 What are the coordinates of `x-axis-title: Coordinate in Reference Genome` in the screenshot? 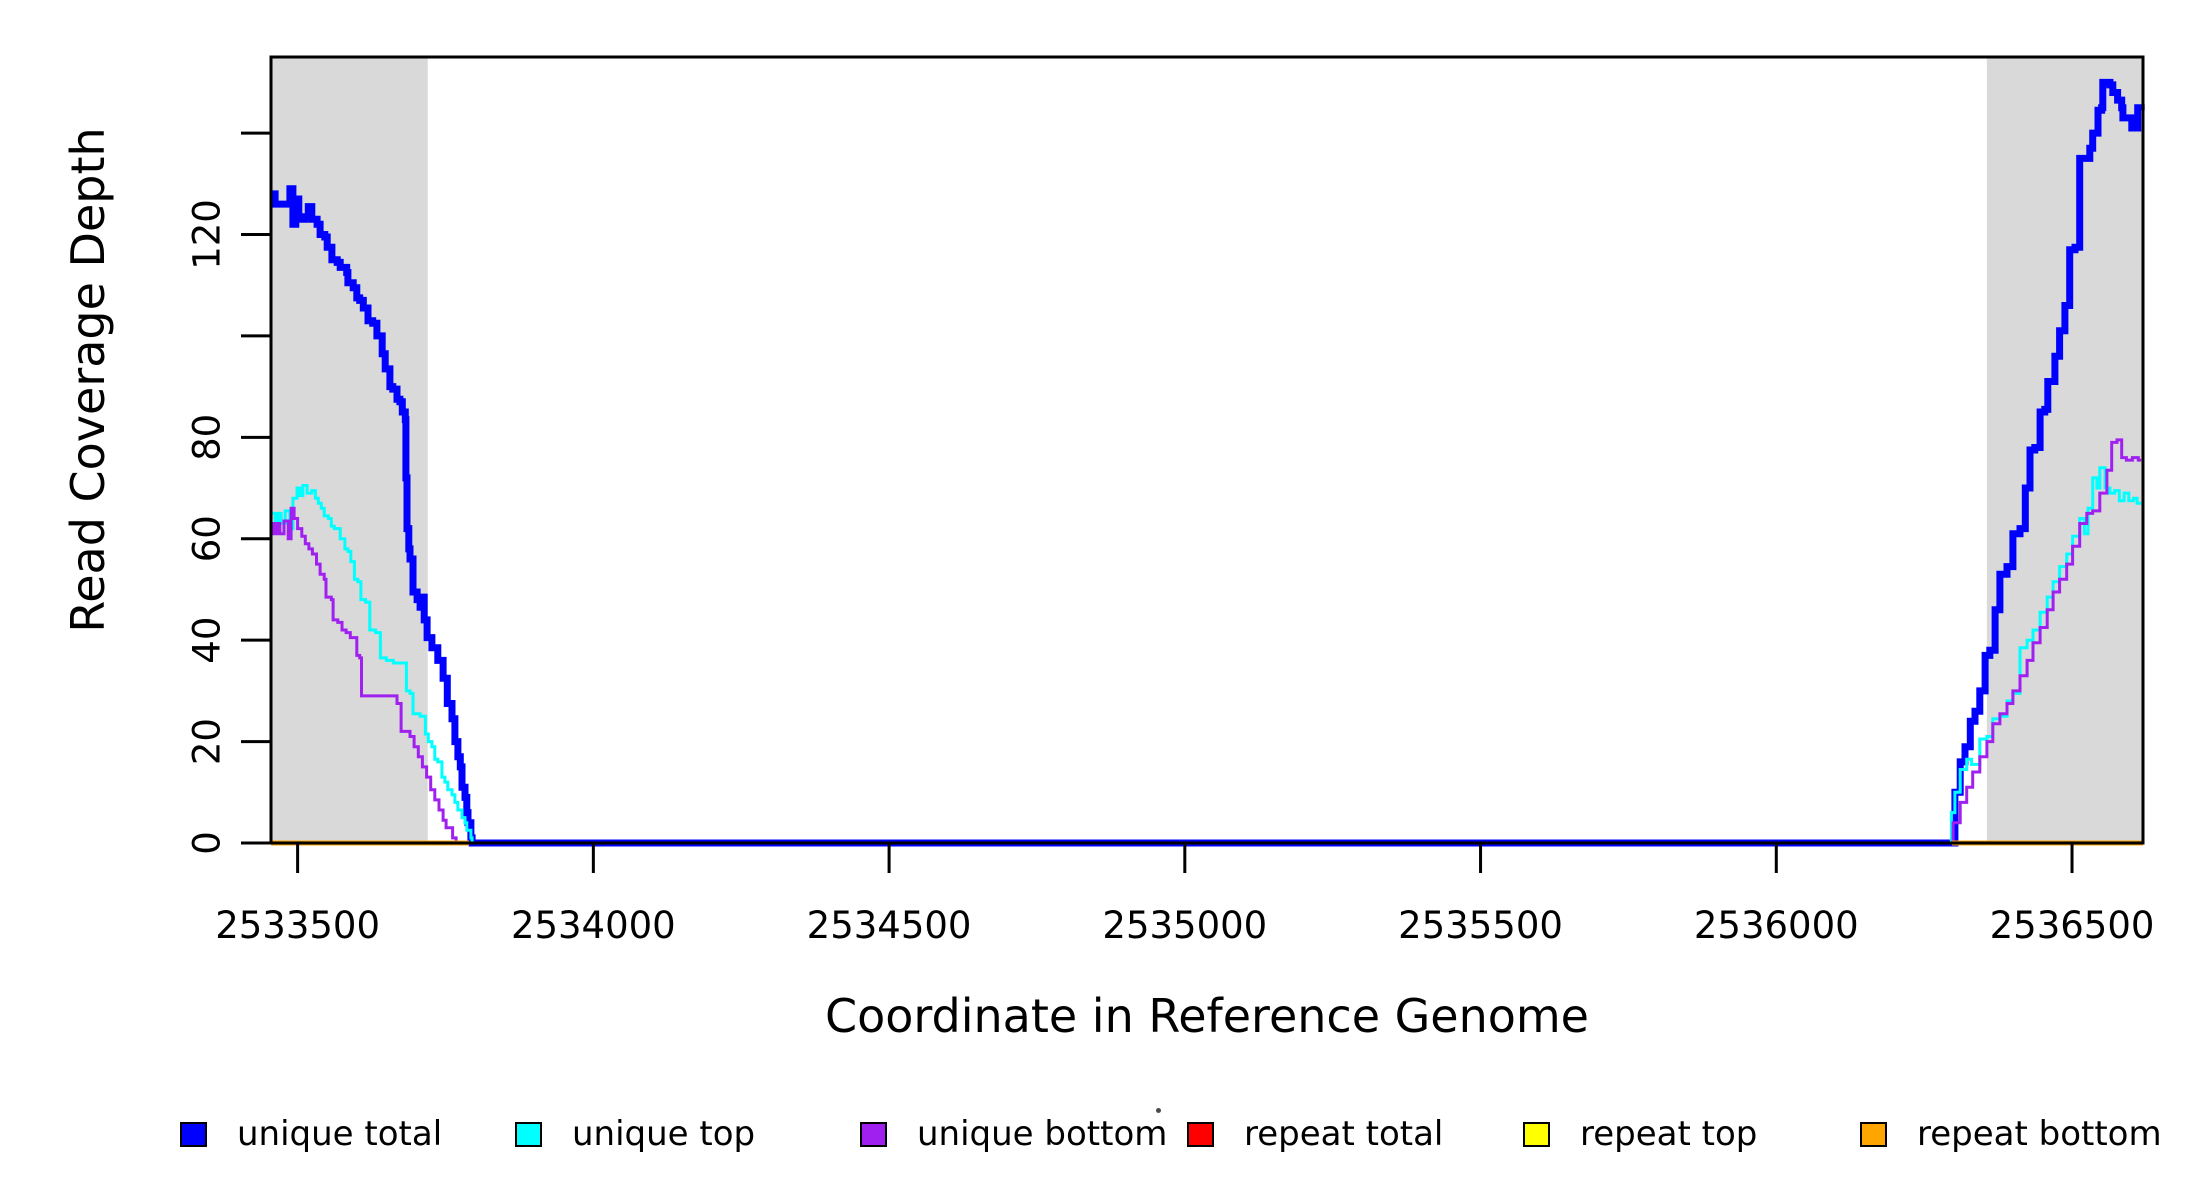 It's located at (1207, 1016).